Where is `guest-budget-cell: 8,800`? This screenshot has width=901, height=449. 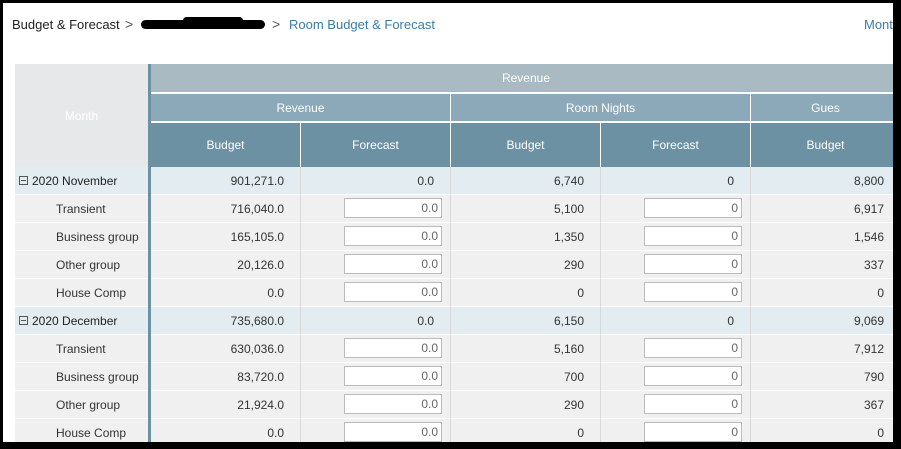
guest-budget-cell: 8,800 is located at coordinates (822, 181).